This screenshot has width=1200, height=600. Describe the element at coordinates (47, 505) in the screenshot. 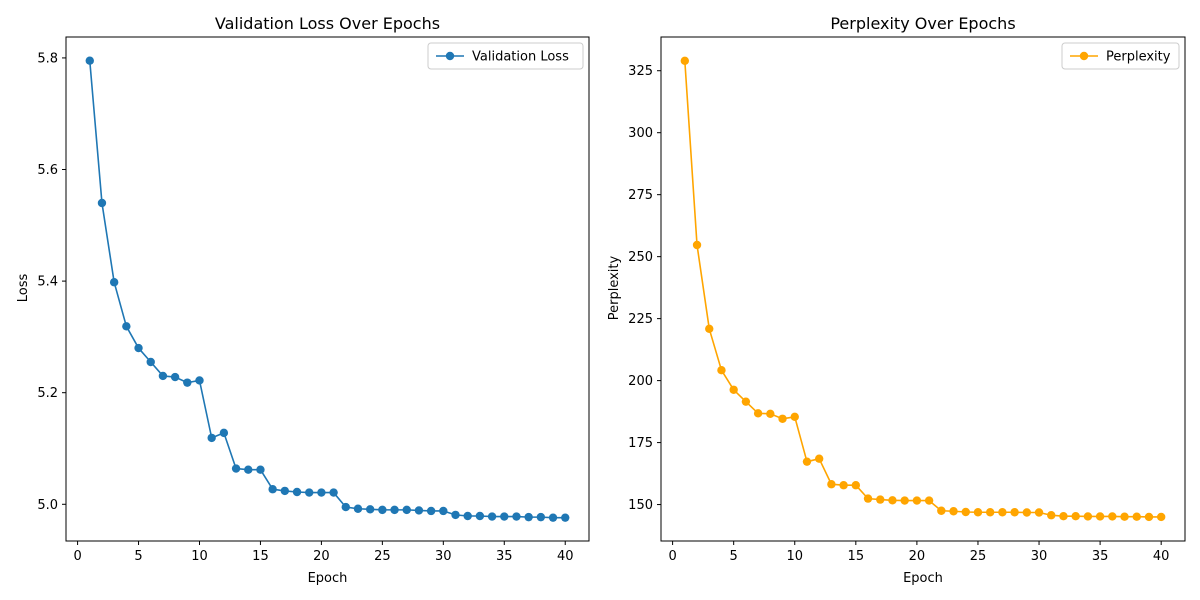

I see `loss-y-tick-label: 5.0` at that location.